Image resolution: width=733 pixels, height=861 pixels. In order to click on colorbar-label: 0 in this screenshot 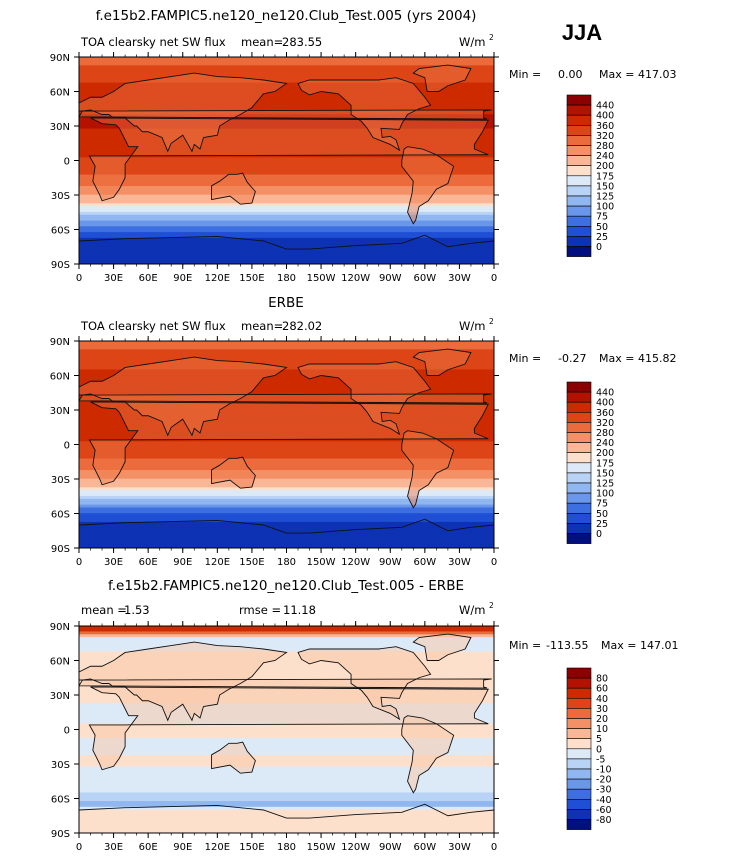, I will do `click(599, 247)`.